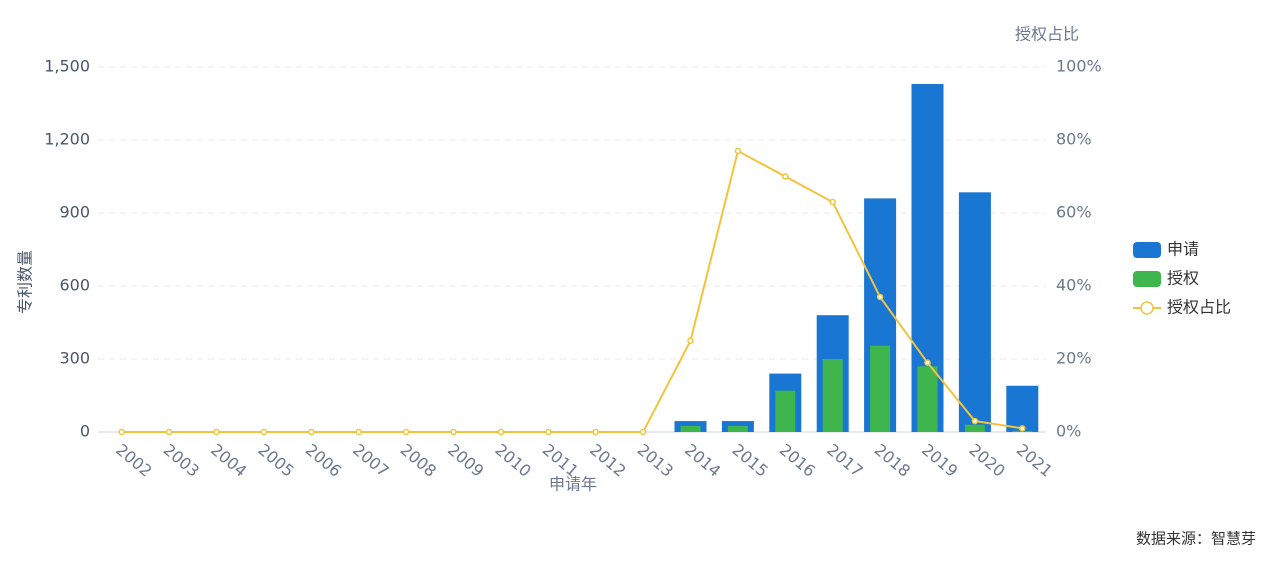  I want to click on x-tick-label: 2015, so click(749, 460).